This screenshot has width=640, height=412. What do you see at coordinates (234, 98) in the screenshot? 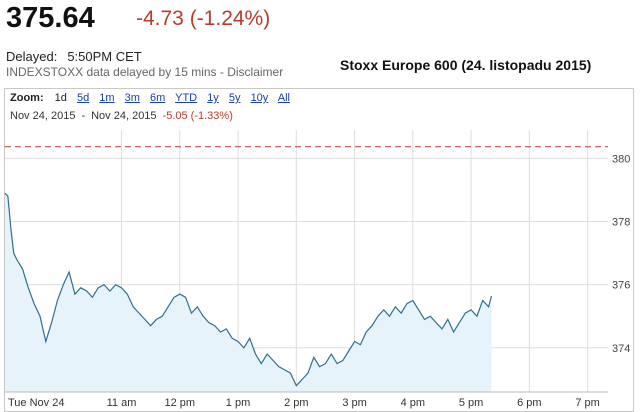
I see `zoom-5y: 5y` at bounding box center [234, 98].